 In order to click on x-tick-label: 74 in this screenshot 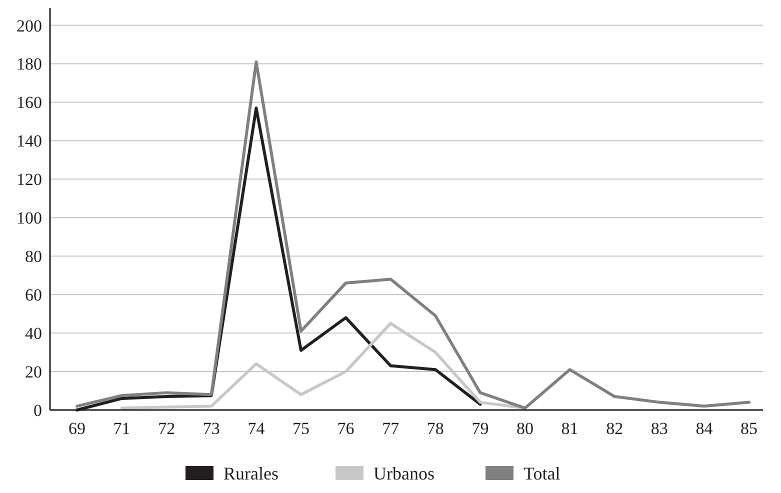, I will do `click(257, 428)`.